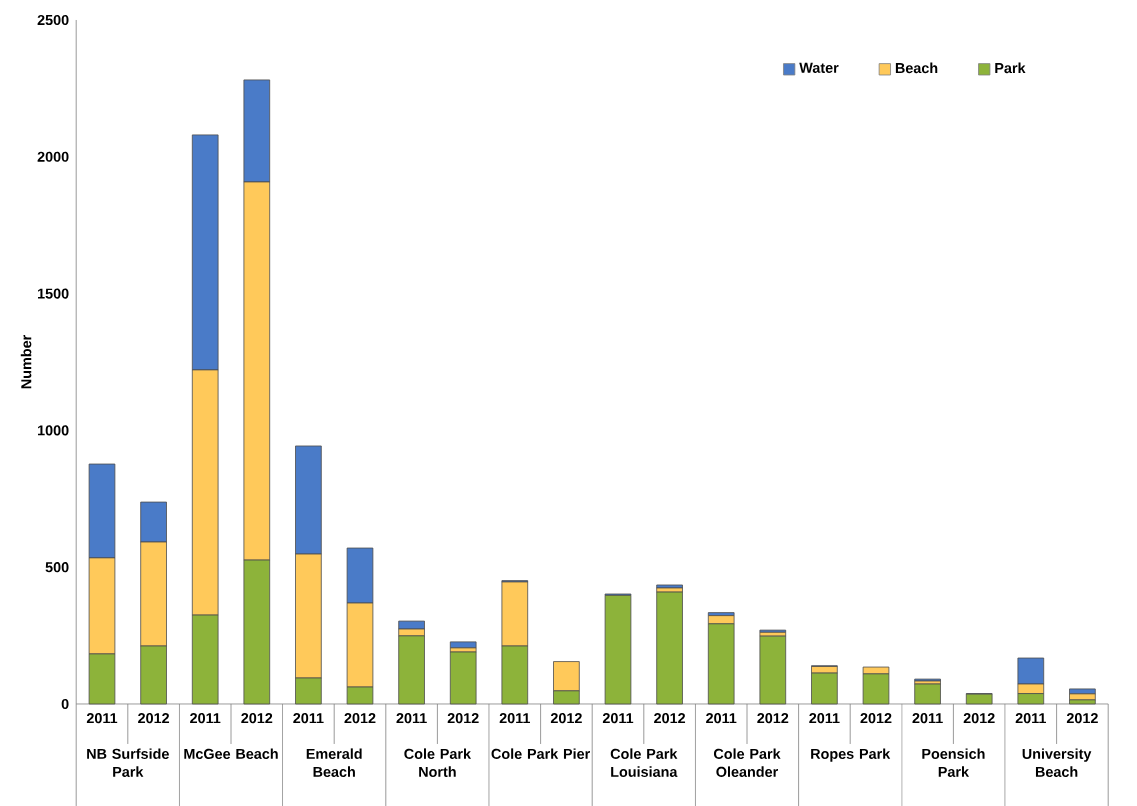 The image size is (1137, 806). What do you see at coordinates (26, 361) in the screenshot?
I see `y-axis-title: Number` at bounding box center [26, 361].